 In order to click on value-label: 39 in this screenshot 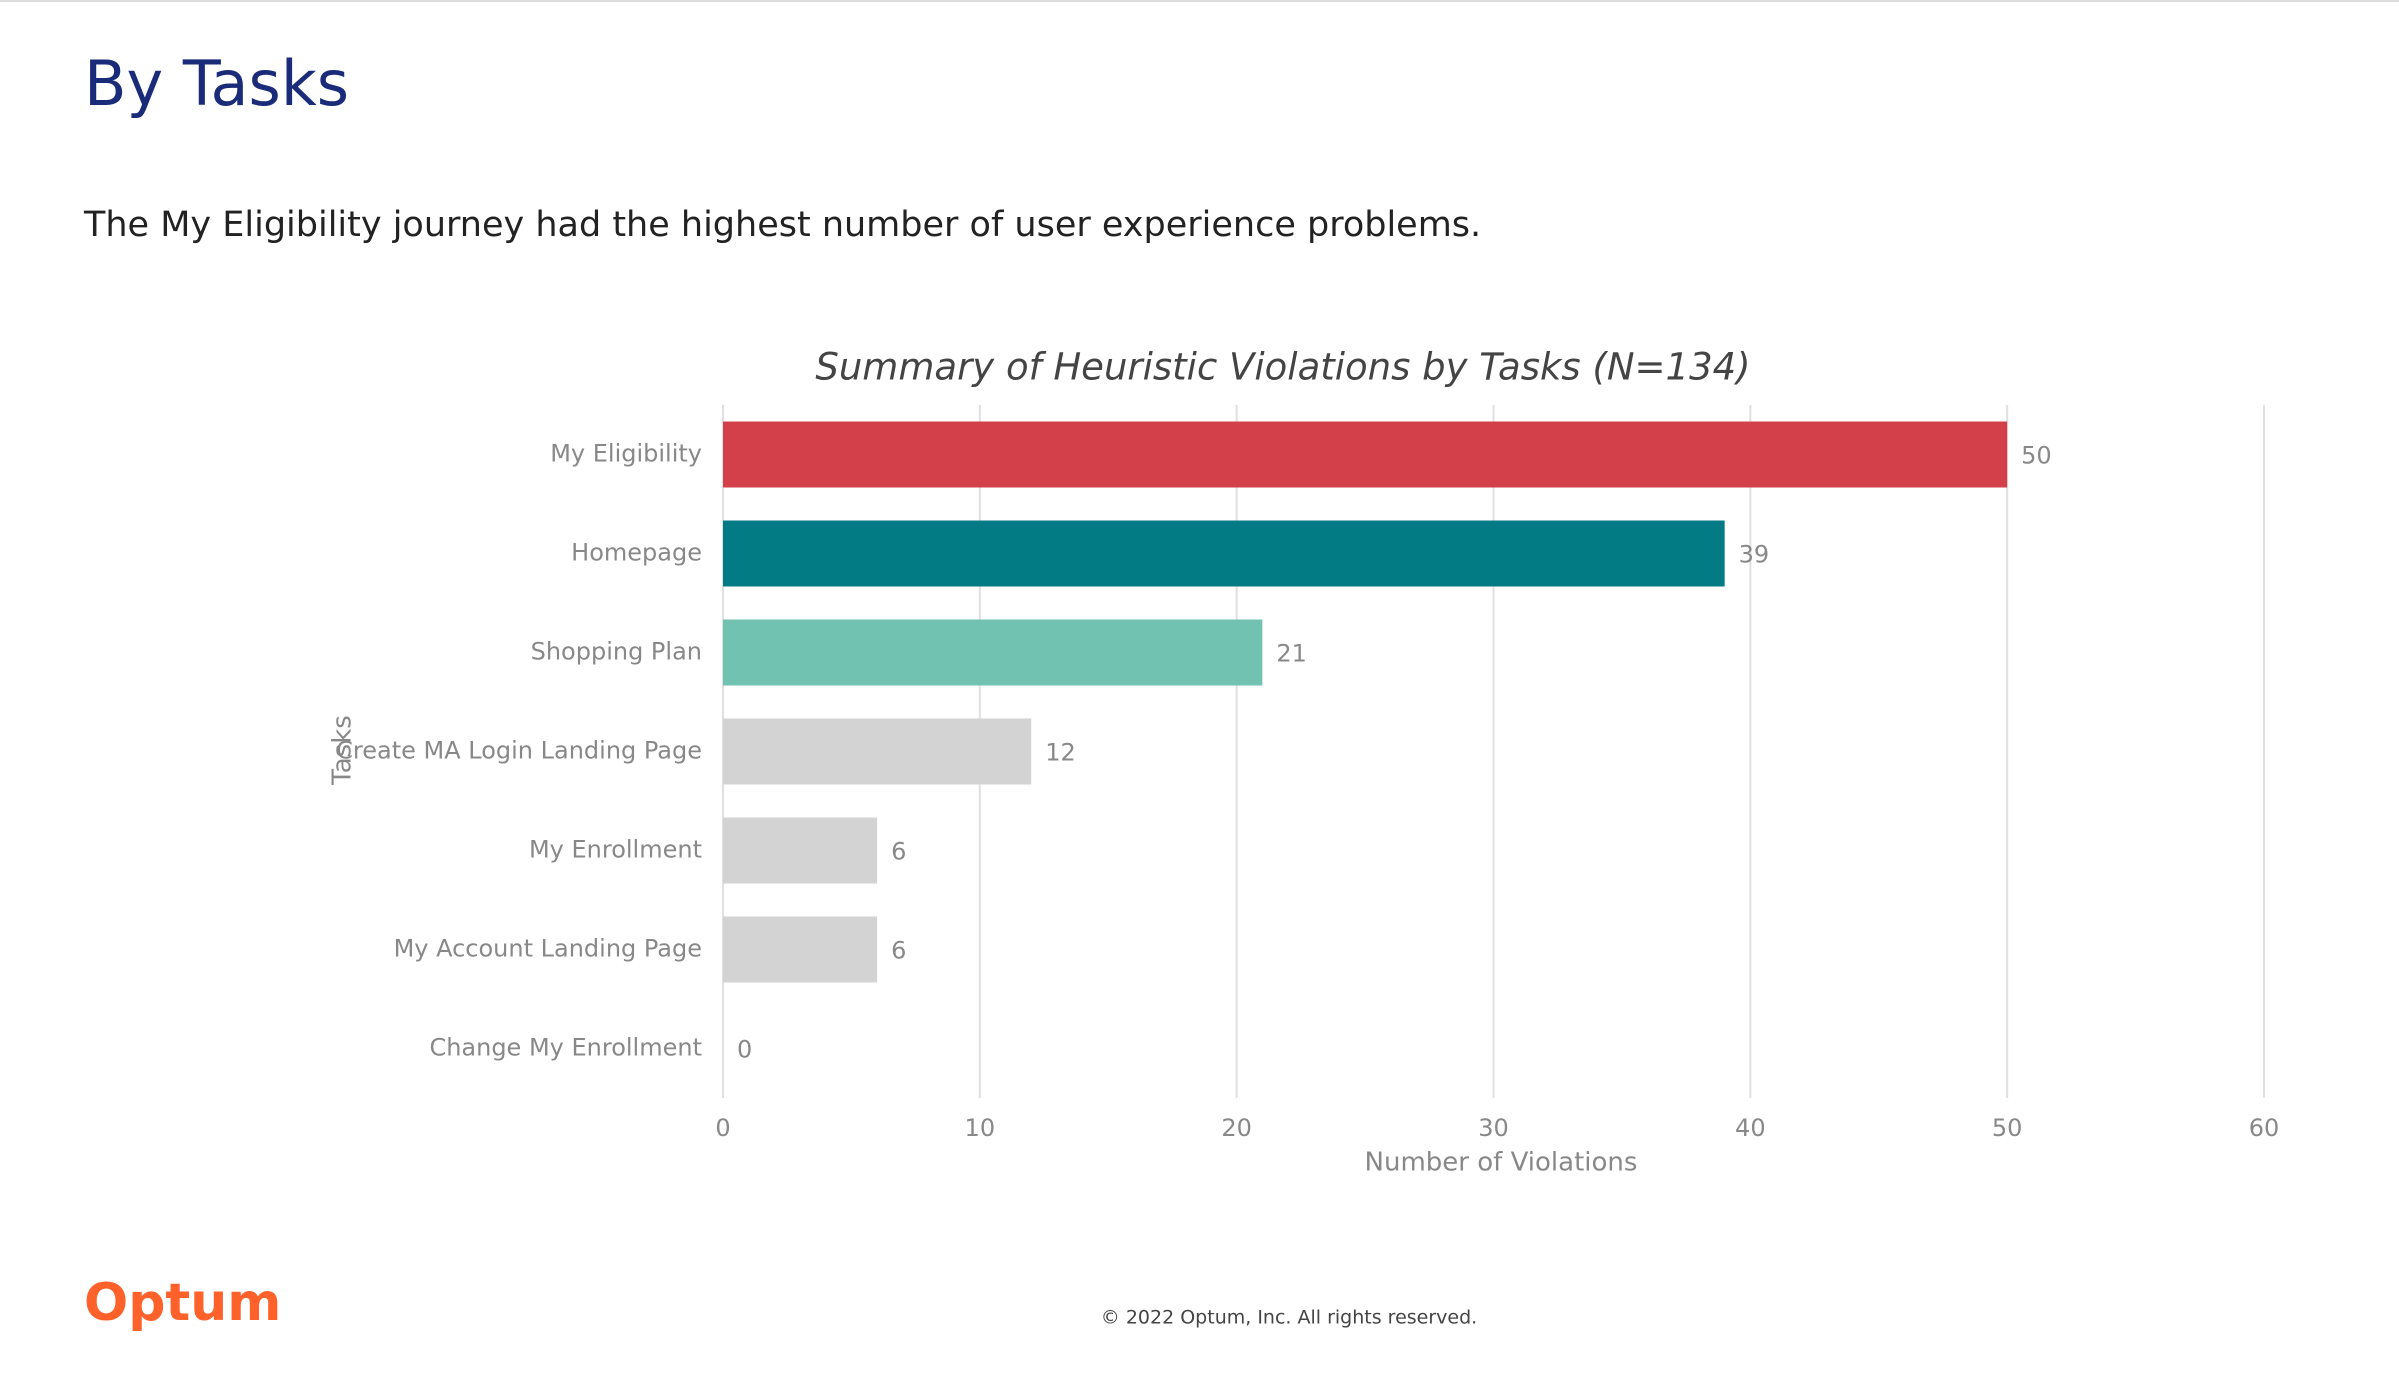, I will do `click(1754, 555)`.